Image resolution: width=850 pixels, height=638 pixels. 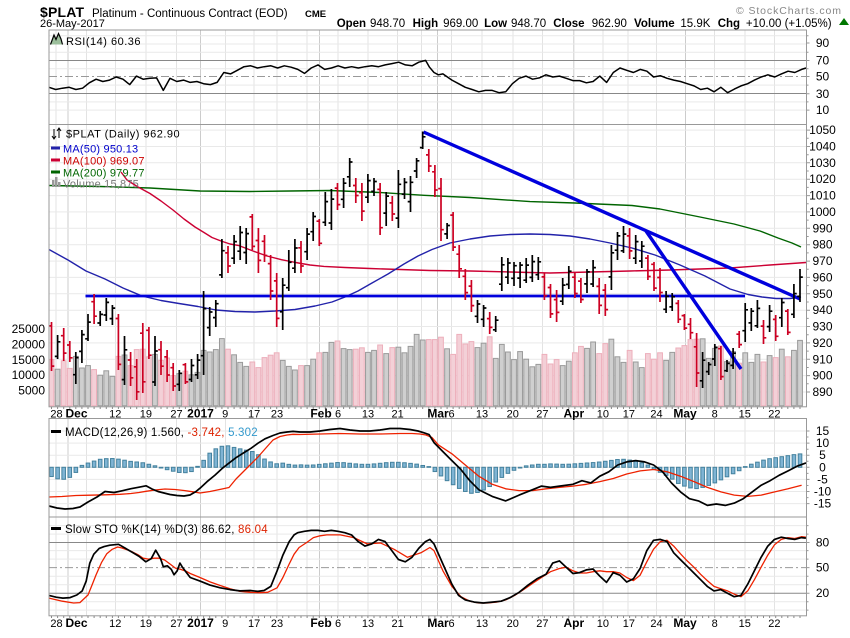 What do you see at coordinates (62, 12) in the screenshot?
I see `svg-text: $PLAT` at bounding box center [62, 12].